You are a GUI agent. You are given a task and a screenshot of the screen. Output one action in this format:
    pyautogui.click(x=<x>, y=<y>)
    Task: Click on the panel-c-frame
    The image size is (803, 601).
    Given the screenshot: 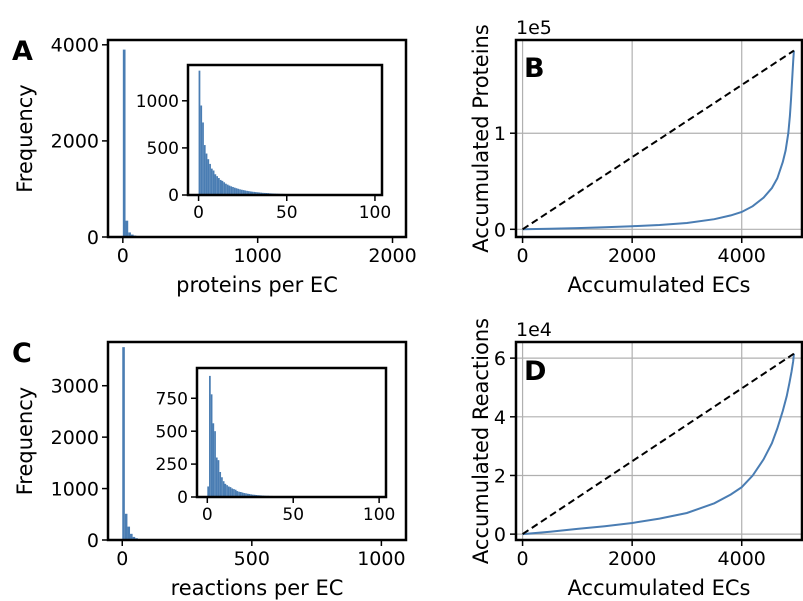 What is the action you would take?
    pyautogui.click(x=257, y=441)
    